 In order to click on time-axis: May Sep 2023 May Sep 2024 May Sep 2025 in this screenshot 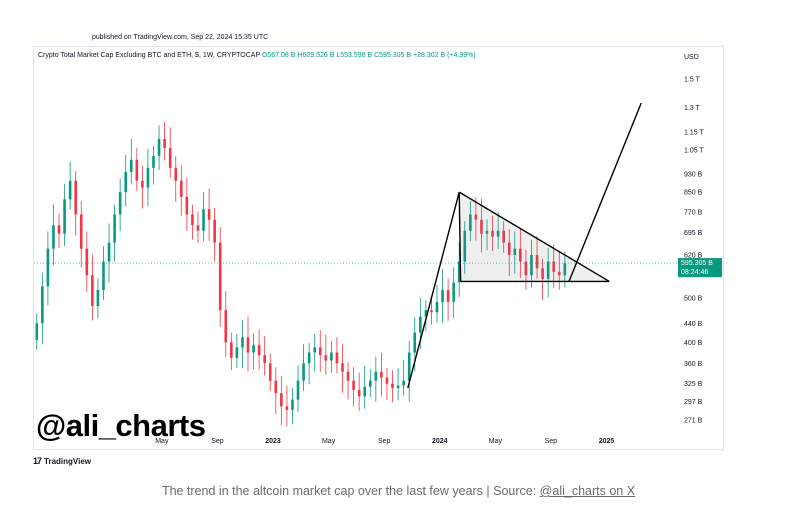, I will do `click(384, 441)`.